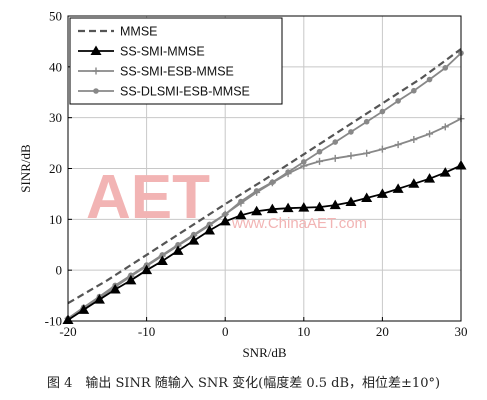 The image size is (487, 400). What do you see at coordinates (67, 331) in the screenshot?
I see `x-tick-label: -20` at bounding box center [67, 331].